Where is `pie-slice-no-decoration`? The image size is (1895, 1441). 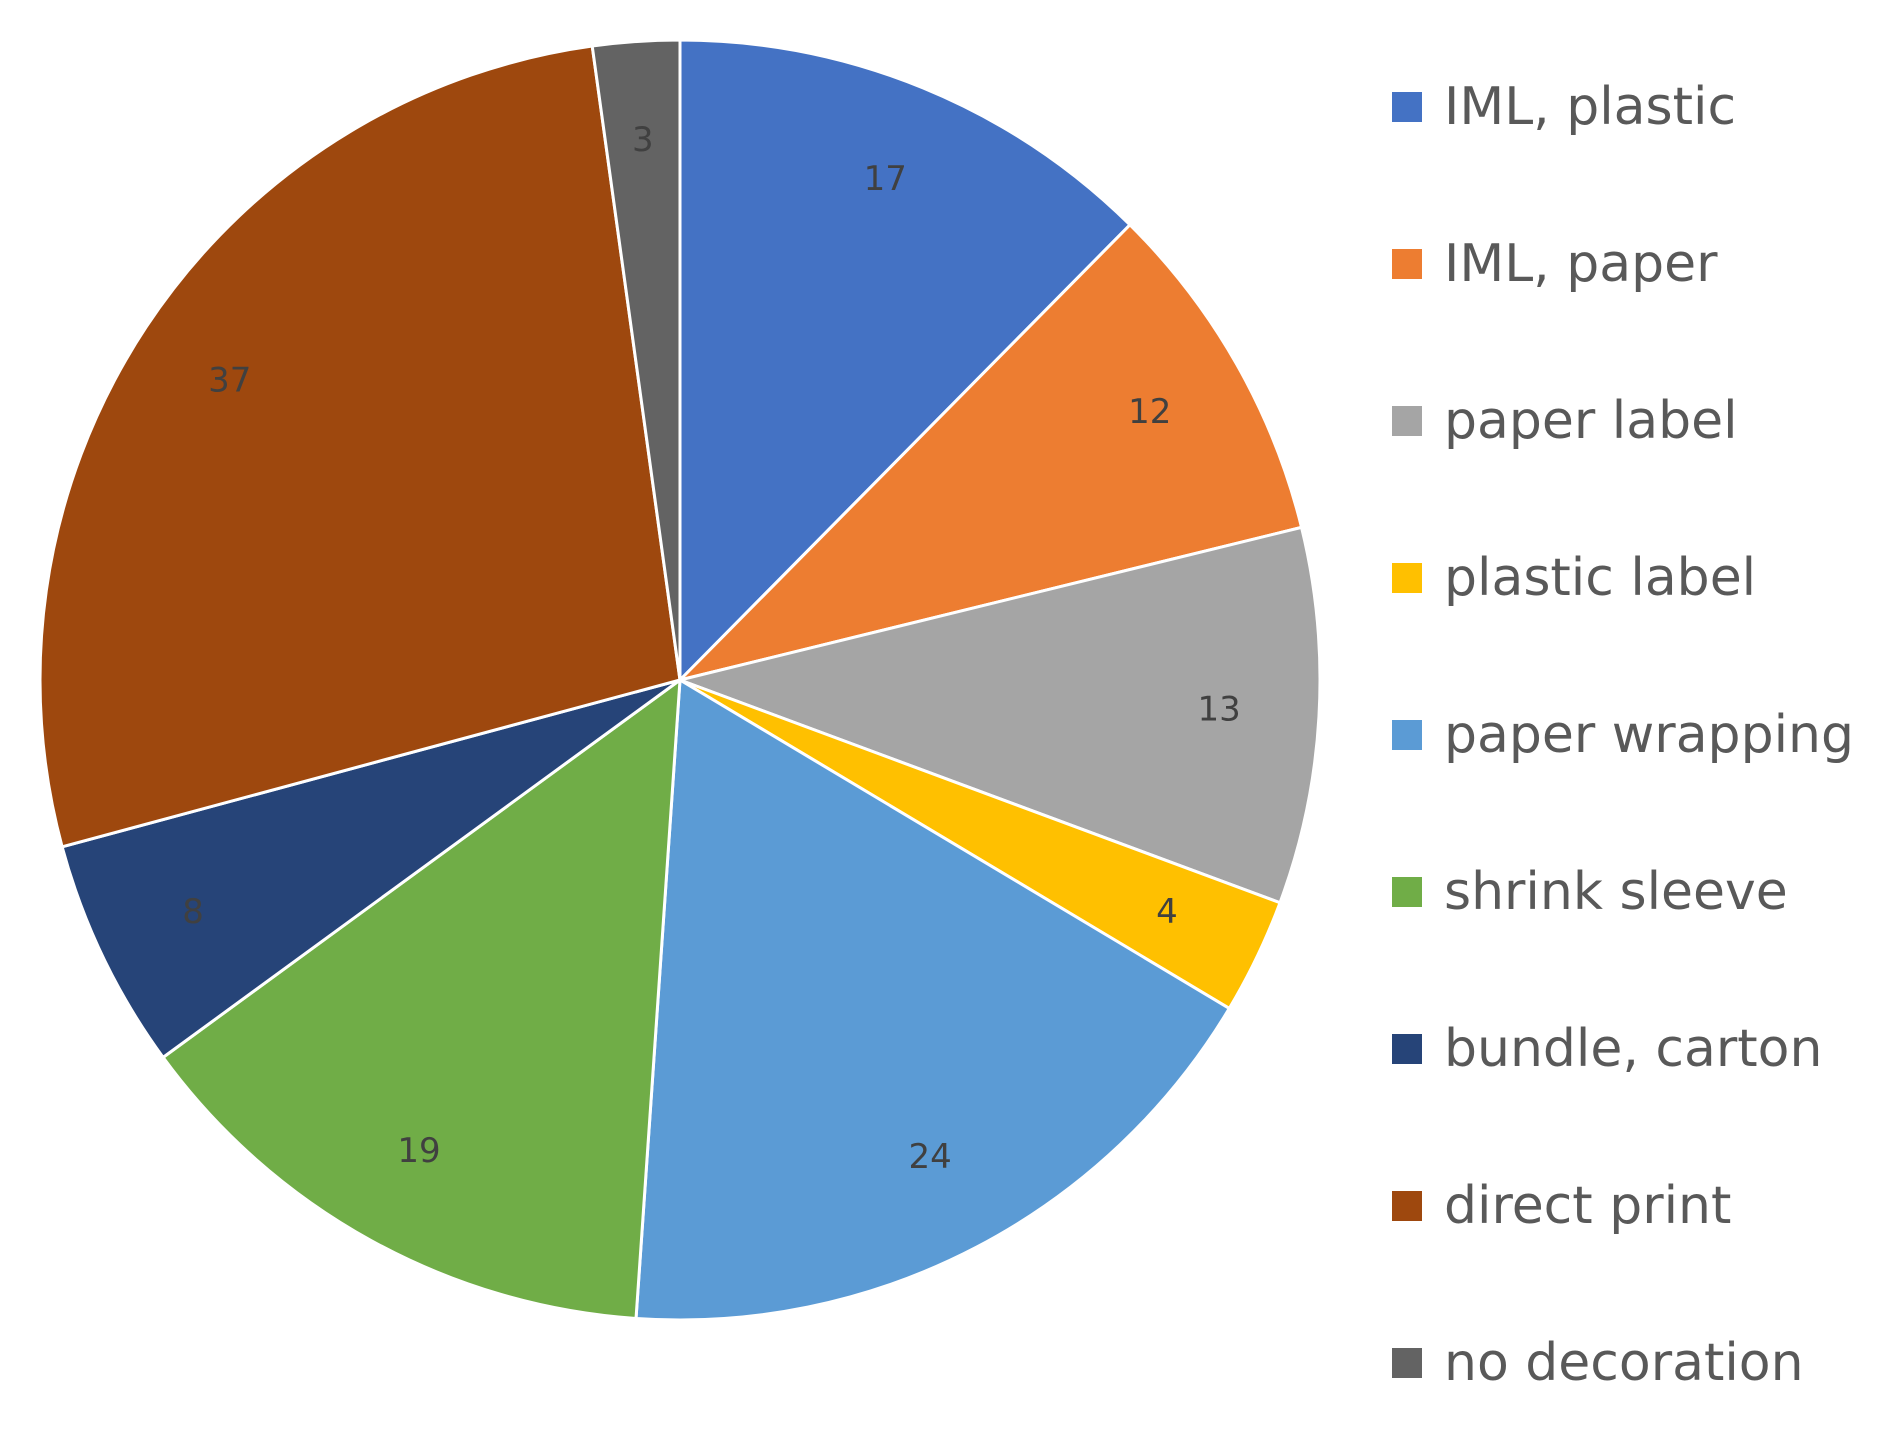 pie-slice-no-decoration is located at coordinates (636, 360).